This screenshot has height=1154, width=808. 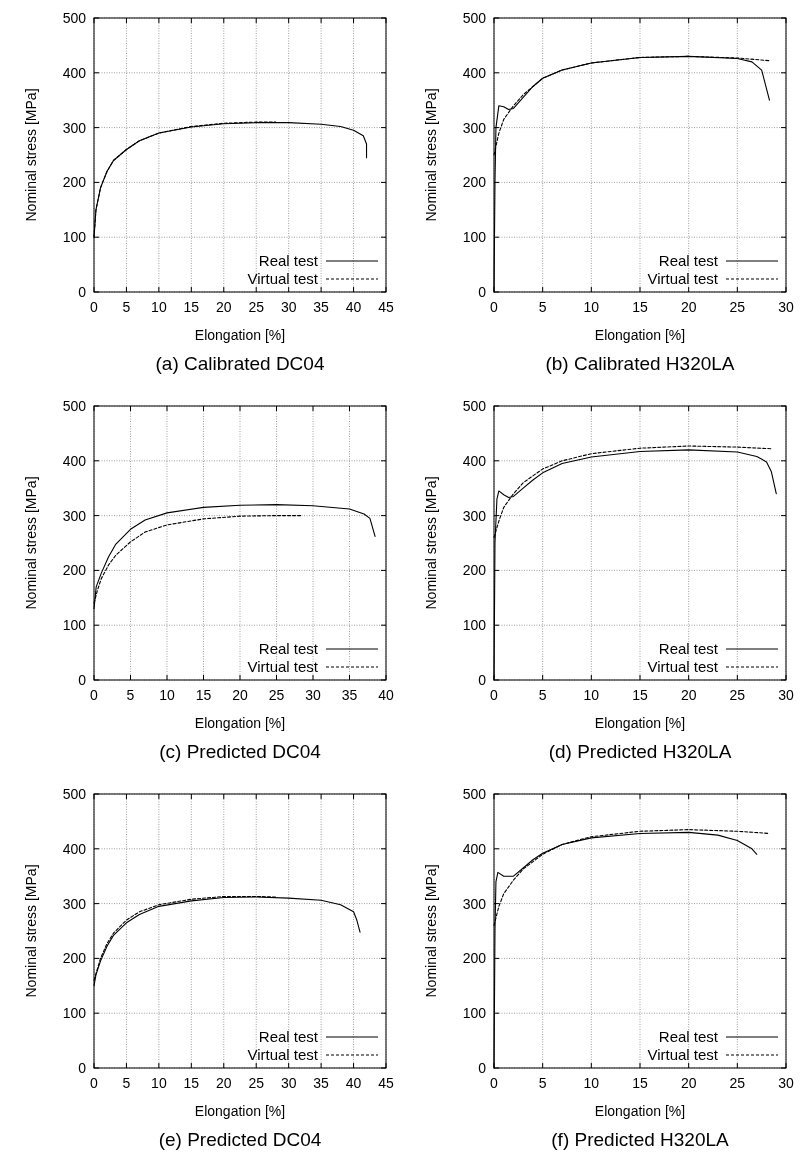 What do you see at coordinates (640, 363) in the screenshot?
I see `text: (b) Calibrated H320LA` at bounding box center [640, 363].